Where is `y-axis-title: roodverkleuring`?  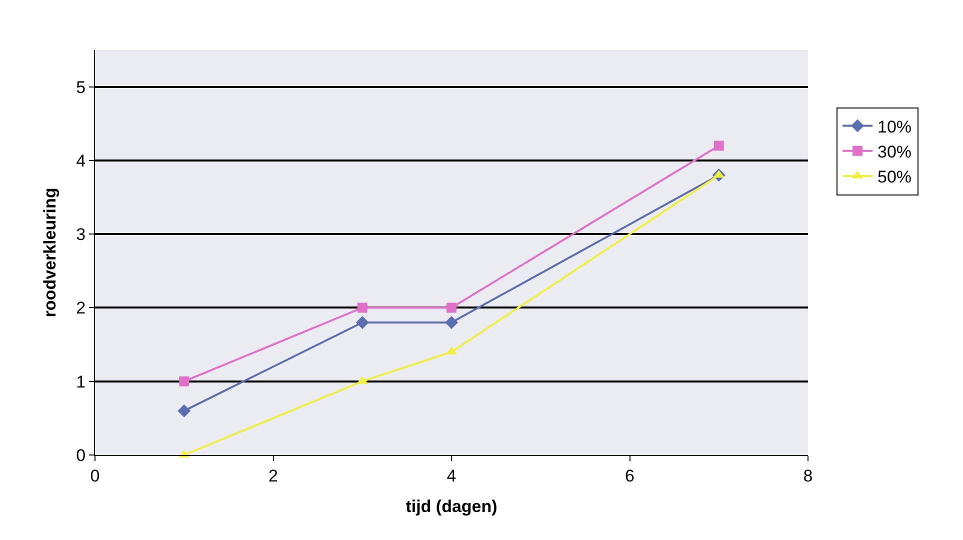
y-axis-title: roodverkleuring is located at coordinates (50, 253).